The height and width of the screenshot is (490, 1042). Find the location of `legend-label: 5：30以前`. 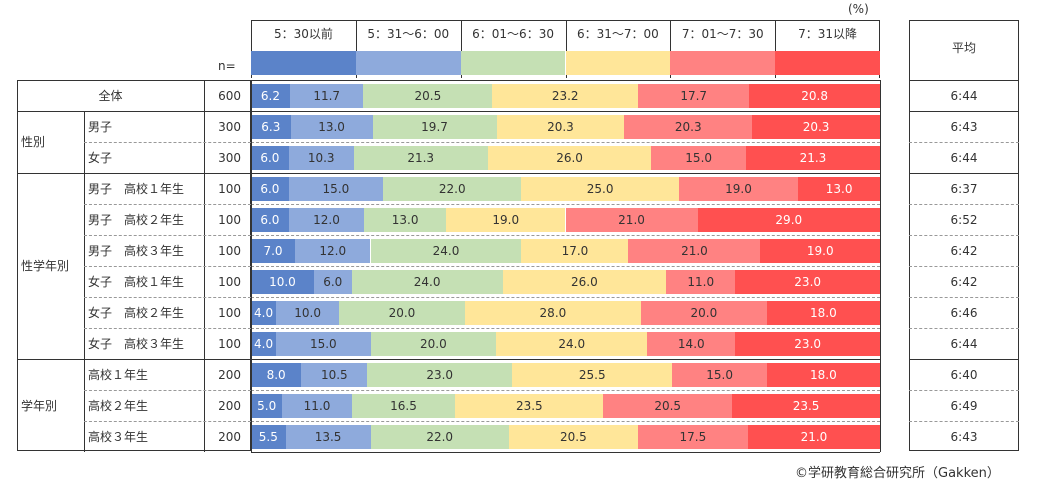

legend-label: 5：30以前 is located at coordinates (303, 34).